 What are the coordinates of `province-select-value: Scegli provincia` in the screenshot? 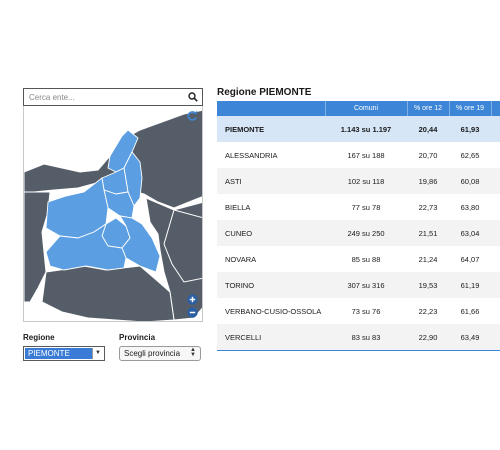 It's located at (152, 353).